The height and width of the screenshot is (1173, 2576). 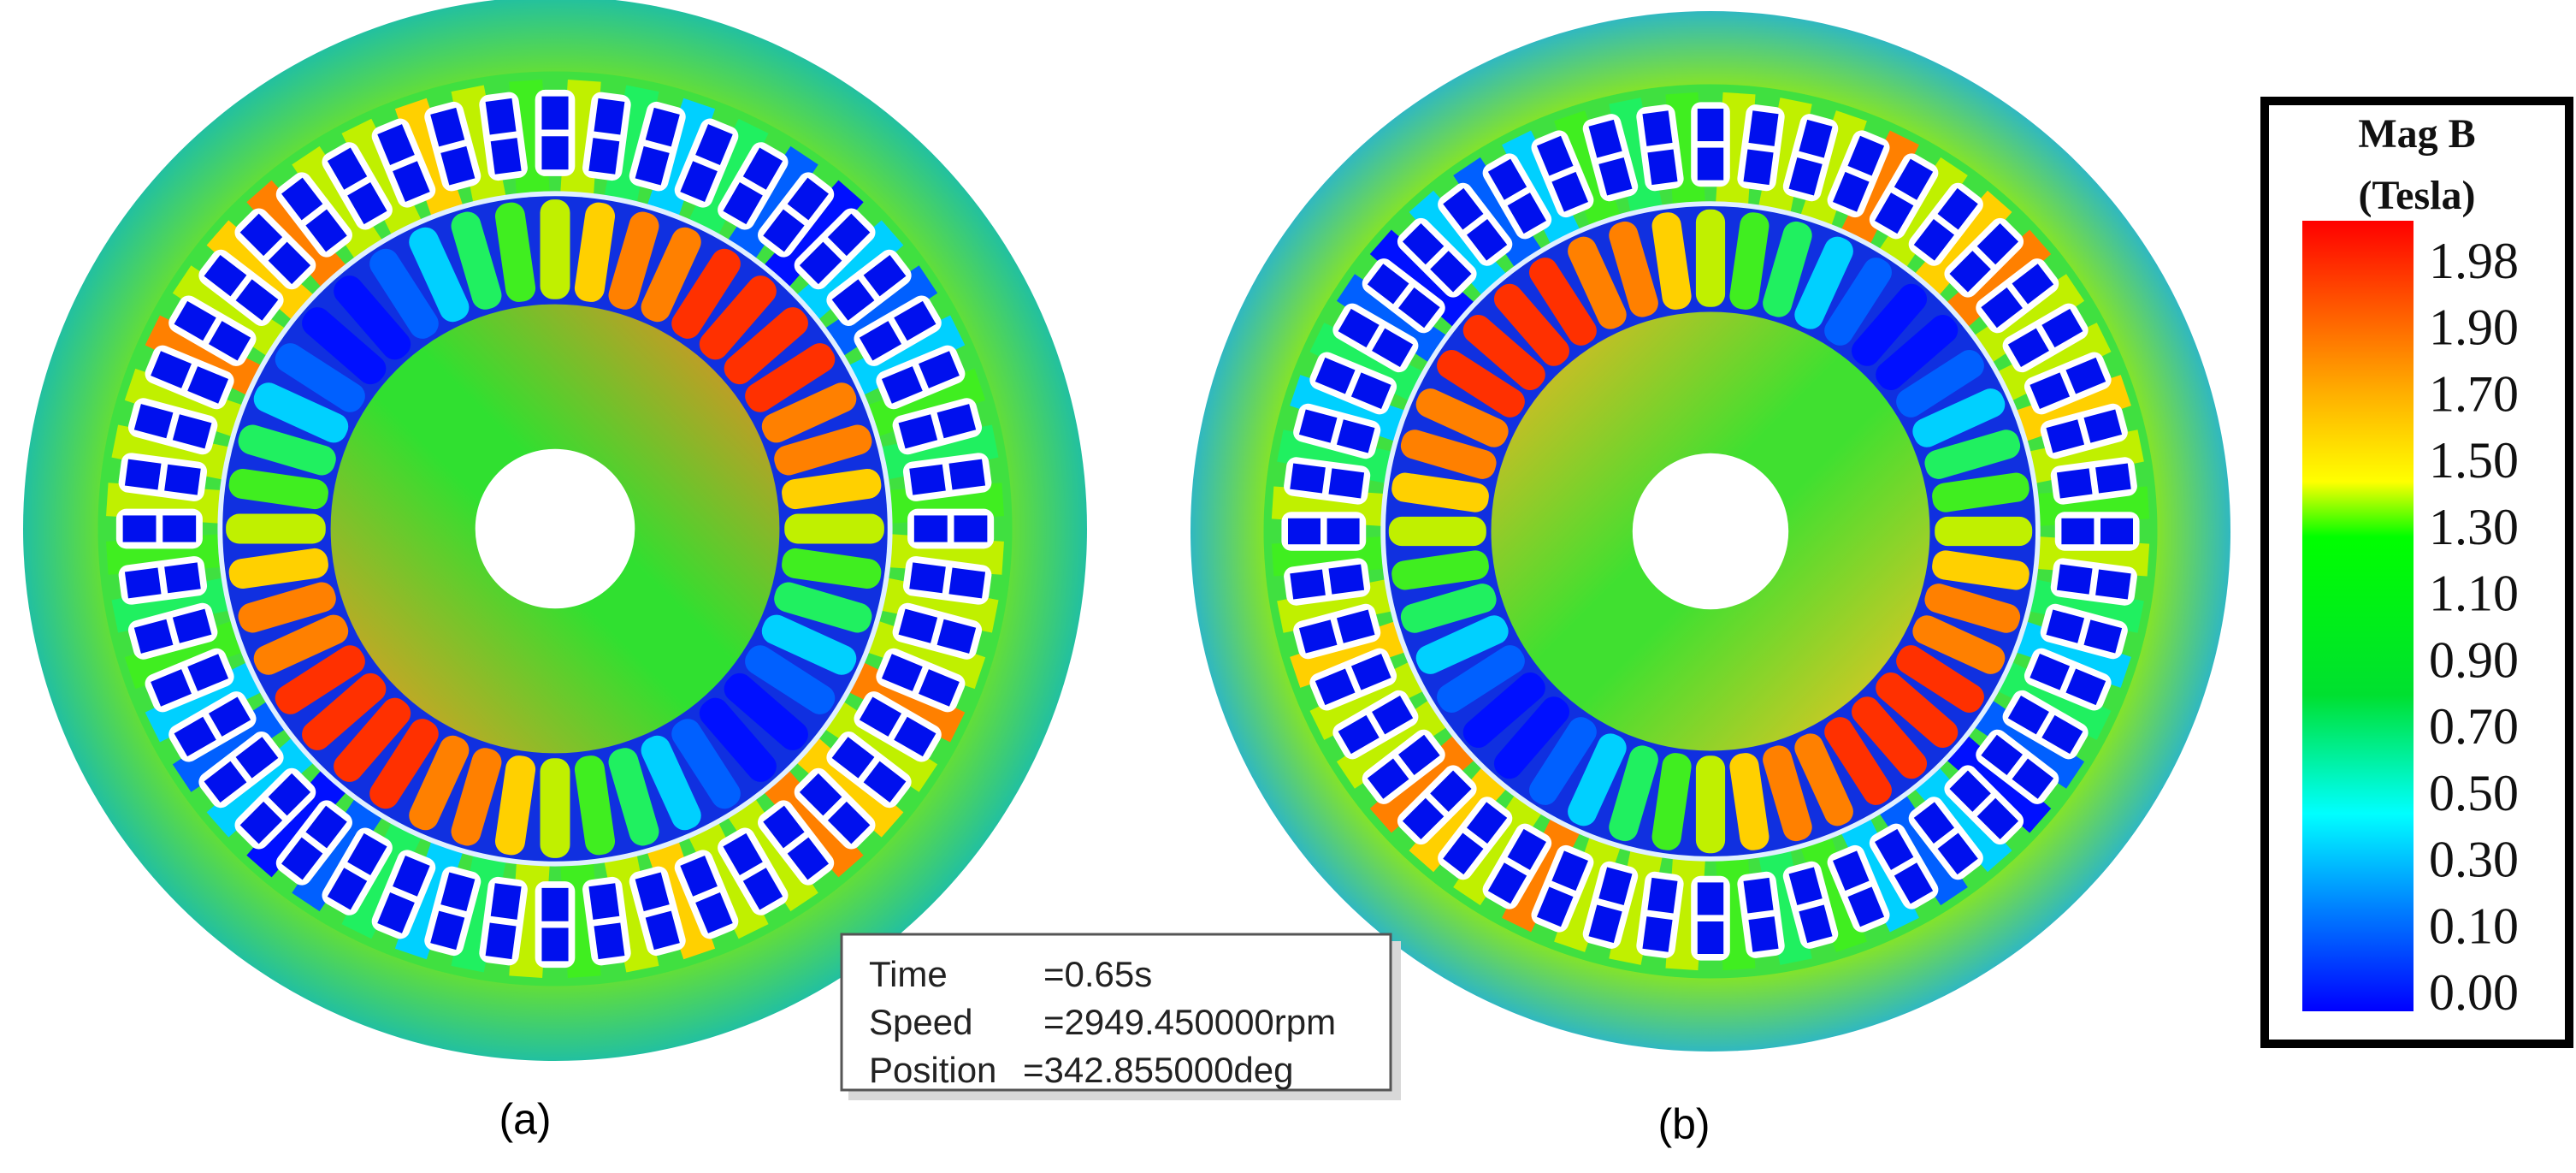 I want to click on info-value: =2949.450000rpm, so click(x=1189, y=1022).